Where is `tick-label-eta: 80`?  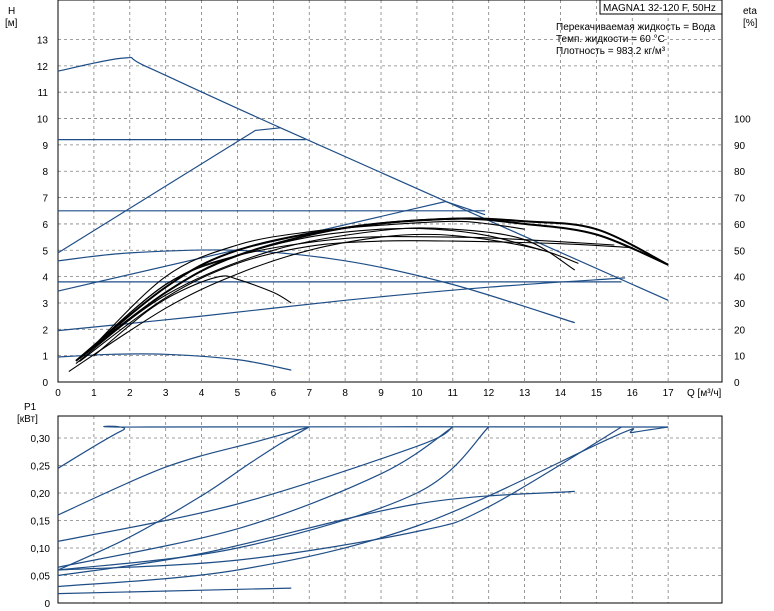 tick-label-eta: 80 is located at coordinates (740, 172).